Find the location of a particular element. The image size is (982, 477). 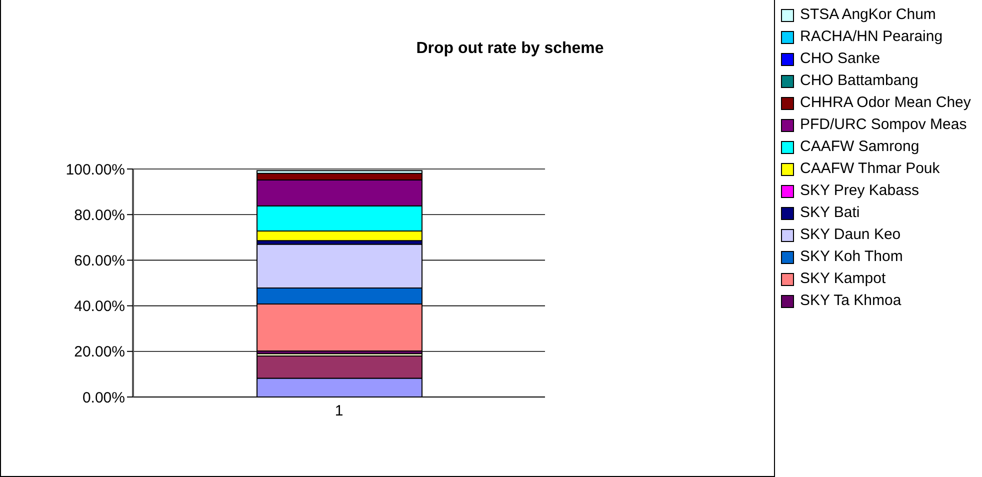

legend-label: SKY Bati is located at coordinates (830, 213).